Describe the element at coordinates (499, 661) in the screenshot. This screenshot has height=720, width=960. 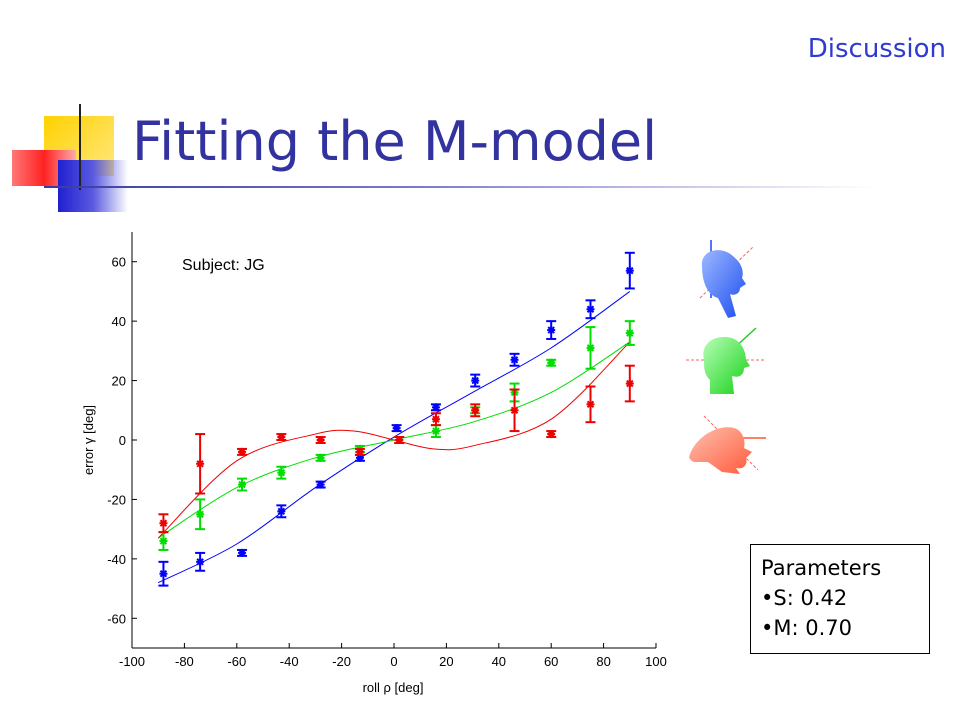
I see `x-tick-label: 40` at that location.